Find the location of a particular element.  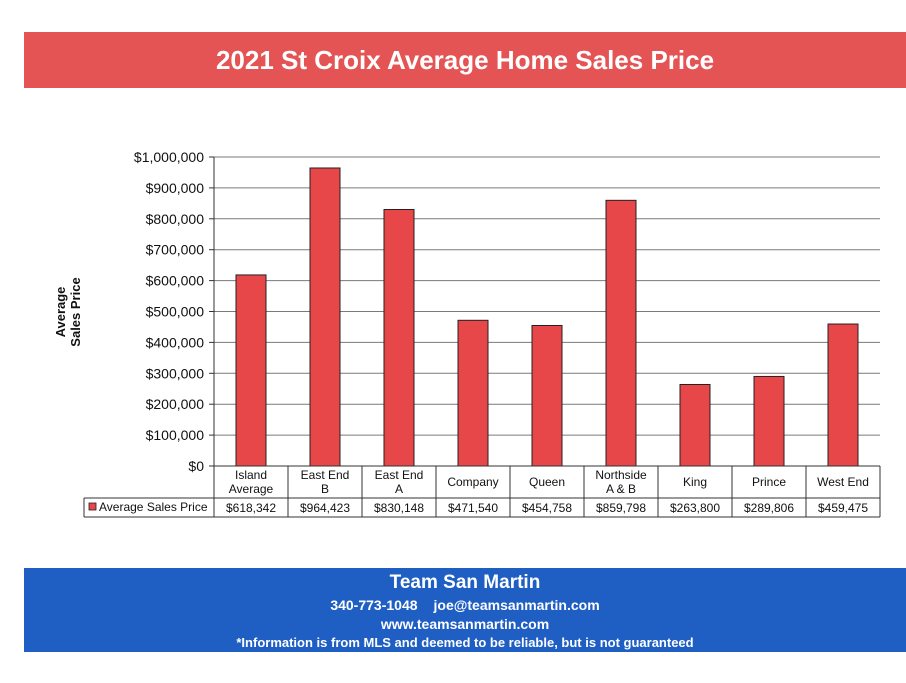

category-label: Company is located at coordinates (472, 482).